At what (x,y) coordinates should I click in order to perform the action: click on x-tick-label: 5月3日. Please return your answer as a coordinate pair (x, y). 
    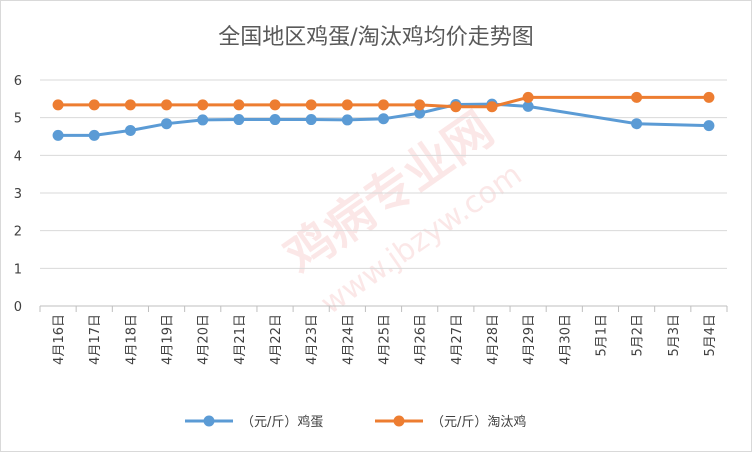
    Looking at the image, I should click on (674, 335).